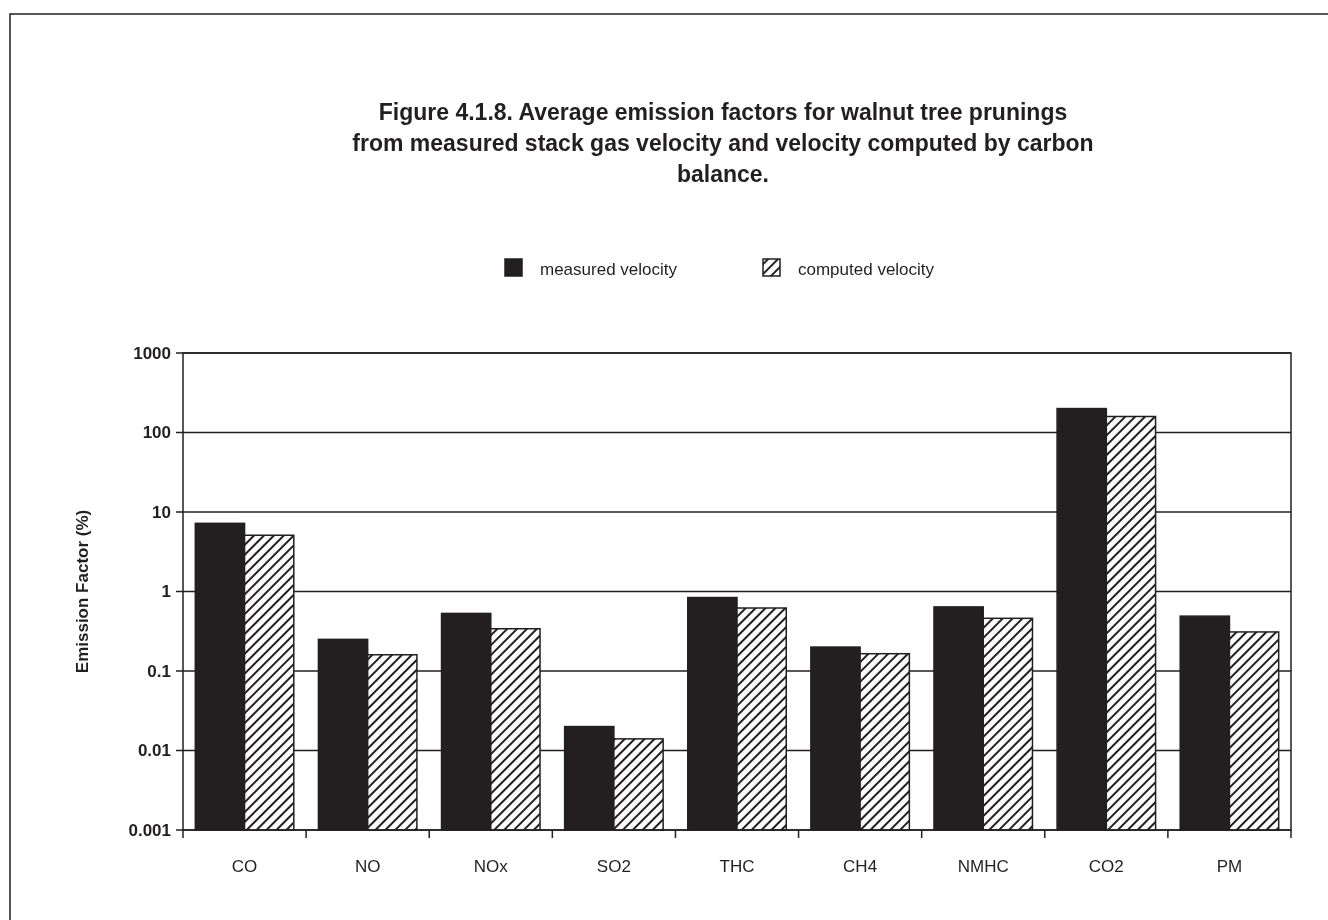 The image size is (1328, 920). Describe the element at coordinates (82, 591) in the screenshot. I see `y-axis-title: Emission Factor (%)` at that location.